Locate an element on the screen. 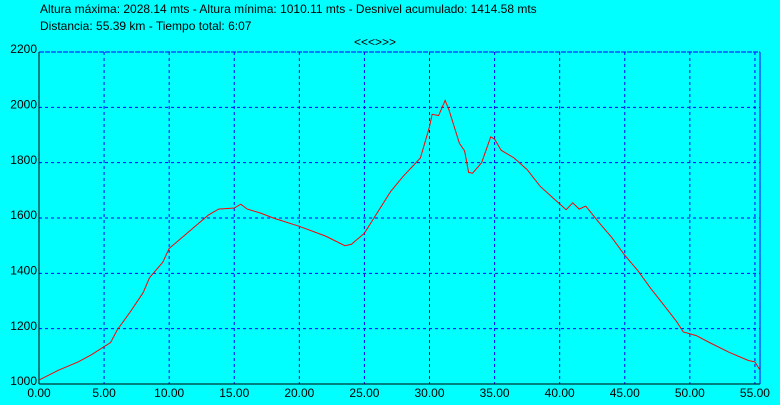 This screenshot has height=405, width=780. x-tick-label: 15.00 is located at coordinates (234, 393).